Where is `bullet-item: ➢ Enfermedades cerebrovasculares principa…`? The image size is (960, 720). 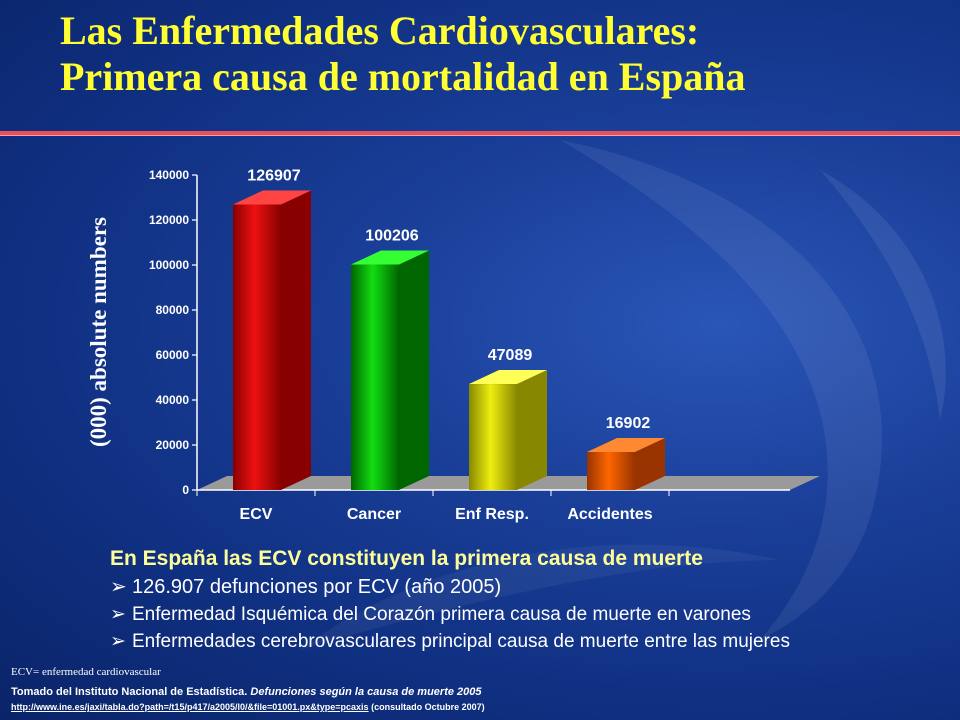
bullet-item: ➢ Enfermedades cerebrovasculares principa… is located at coordinates (510, 641).